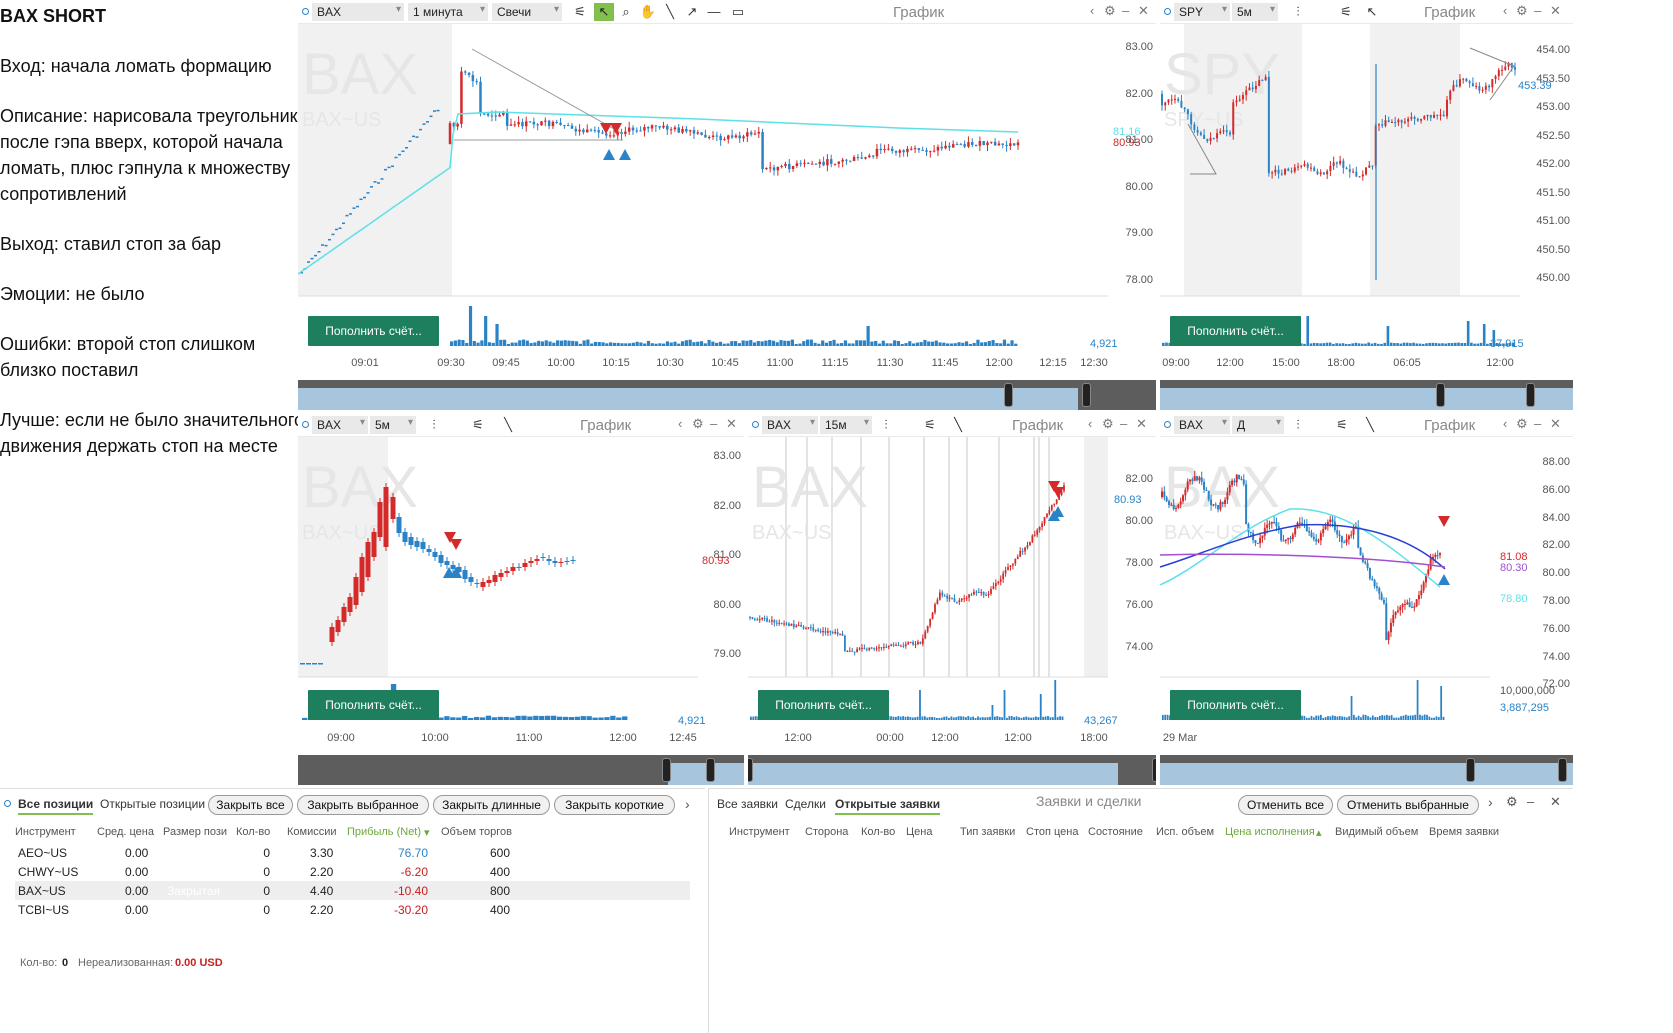 This screenshot has width=1673, height=1033. Describe the element at coordinates (1377, 832) in the screenshot. I see `col-visible-volume: Видимый объем` at that location.